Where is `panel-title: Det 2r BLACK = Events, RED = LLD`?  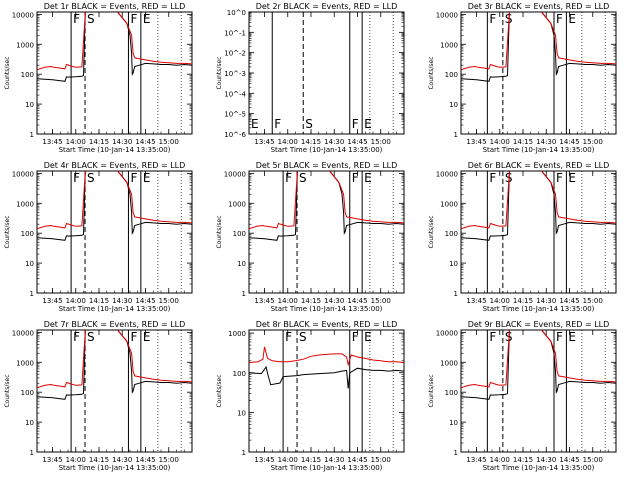
panel-title: Det 2r BLACK = Events, RED = LLD is located at coordinates (327, 6).